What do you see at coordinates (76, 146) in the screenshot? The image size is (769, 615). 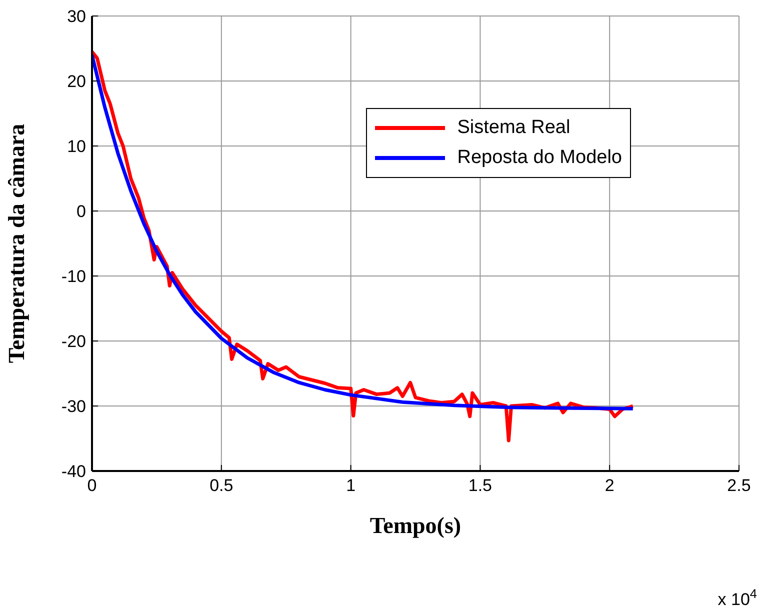 I see `y-tick-label: 10` at bounding box center [76, 146].